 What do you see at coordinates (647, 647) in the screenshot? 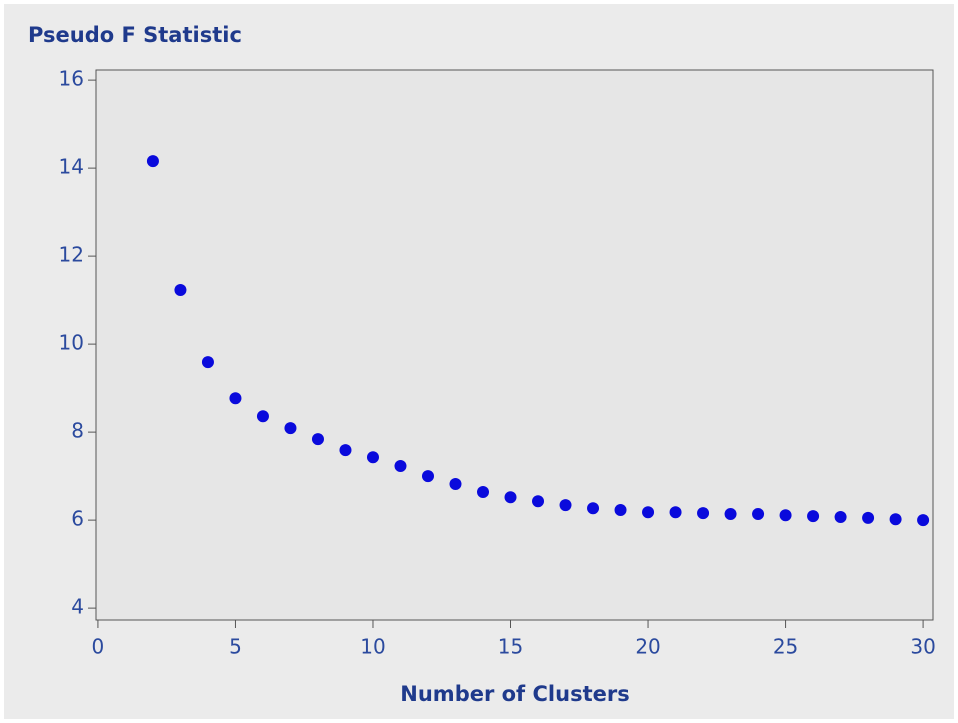
I see `x-tick-label: 20` at bounding box center [647, 647].